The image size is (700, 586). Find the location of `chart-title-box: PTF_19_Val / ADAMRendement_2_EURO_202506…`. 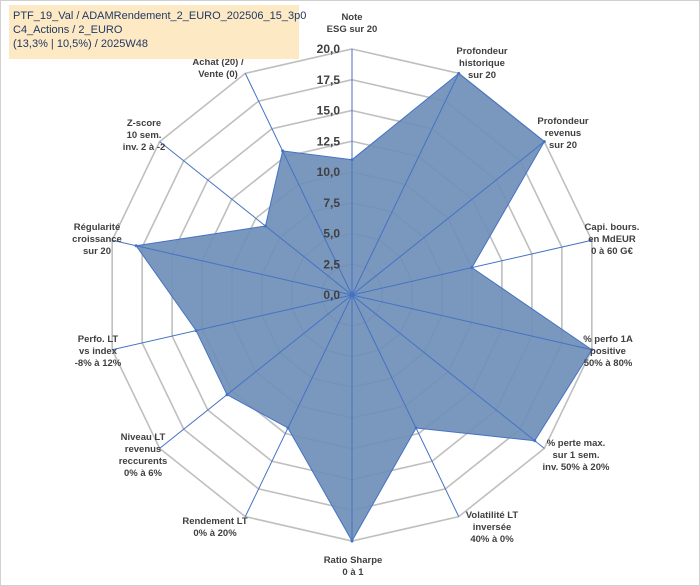

chart-title-box: PTF_19_Val / ADAMRendement_2_EURO_202506… is located at coordinates (158, 32).